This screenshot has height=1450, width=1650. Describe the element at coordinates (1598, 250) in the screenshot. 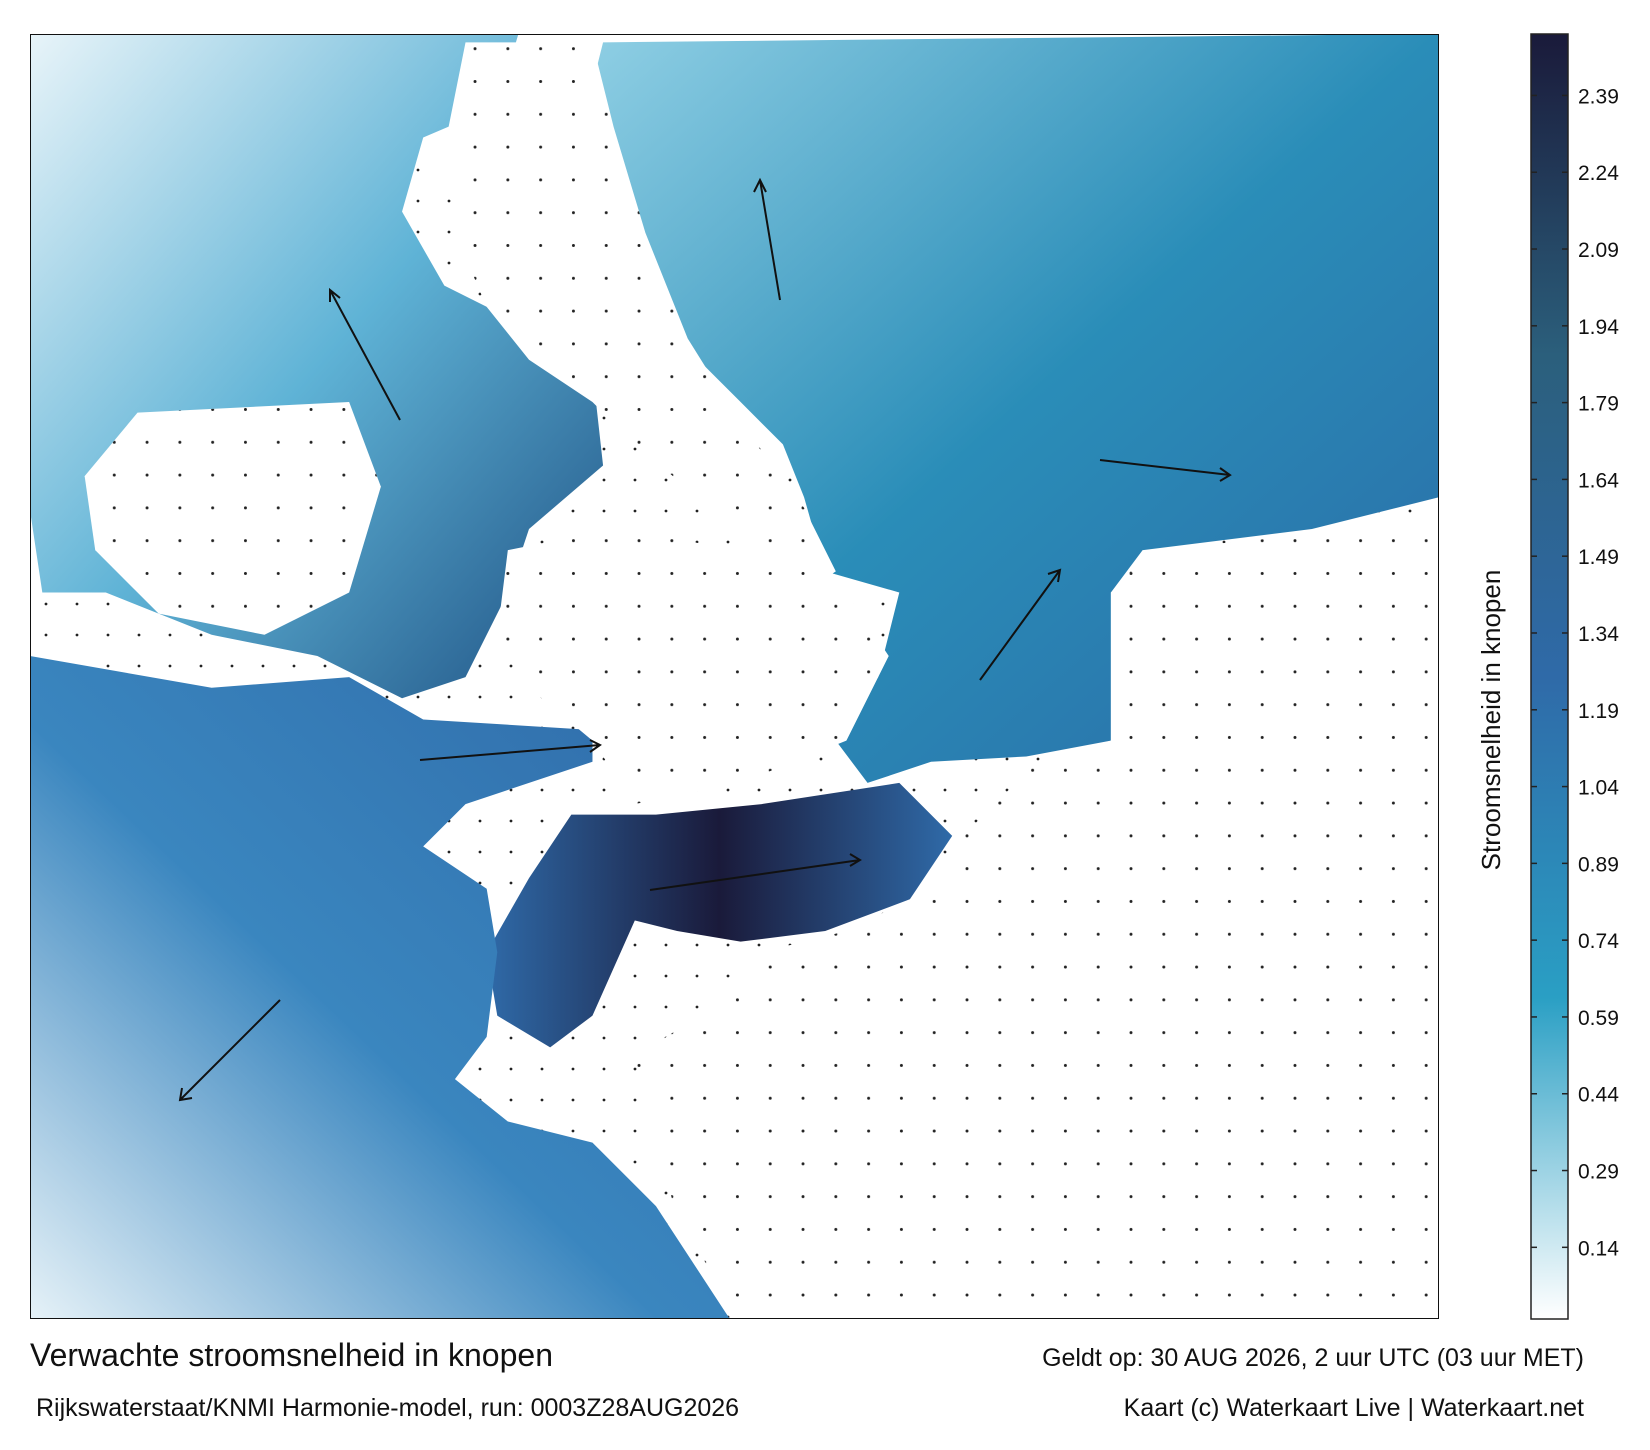

I see `colorbar-tick-label: 2.09` at that location.